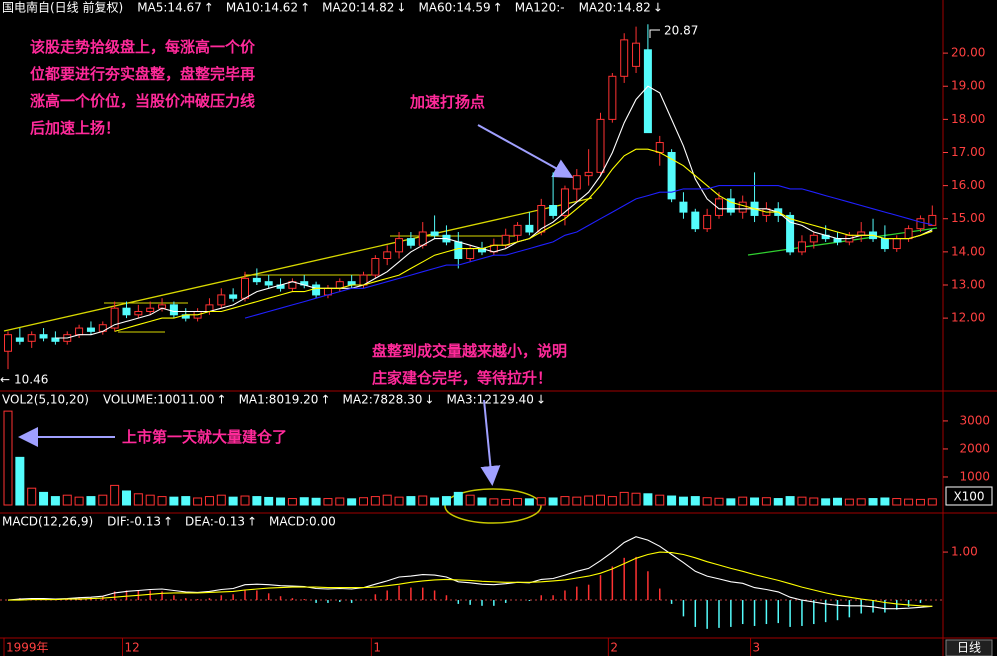  Describe the element at coordinates (132, 648) in the screenshot. I see `x-tick-label: 12` at that location.